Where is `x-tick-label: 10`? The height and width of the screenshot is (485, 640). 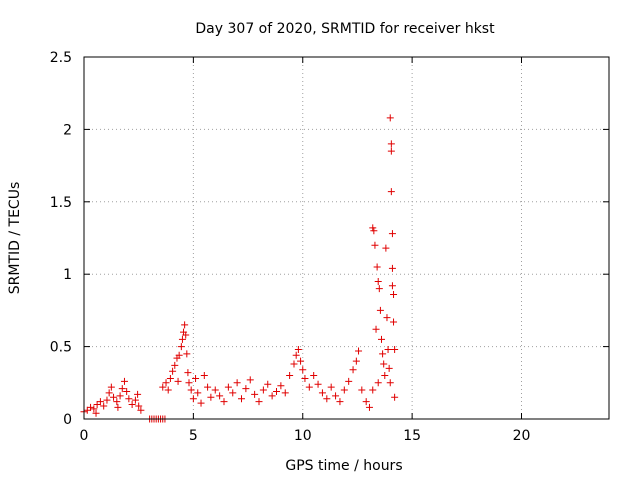 x-tick-label: 10 is located at coordinates (303, 436).